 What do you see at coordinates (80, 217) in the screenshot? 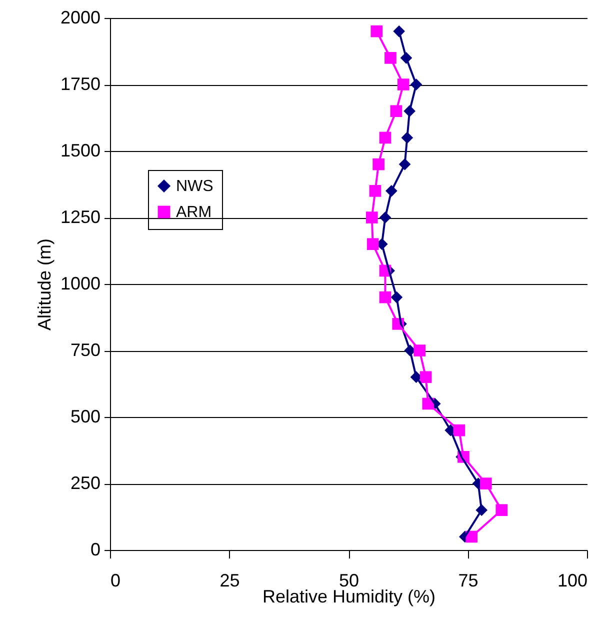
I see `y-tick-label: 1250` at bounding box center [80, 217].